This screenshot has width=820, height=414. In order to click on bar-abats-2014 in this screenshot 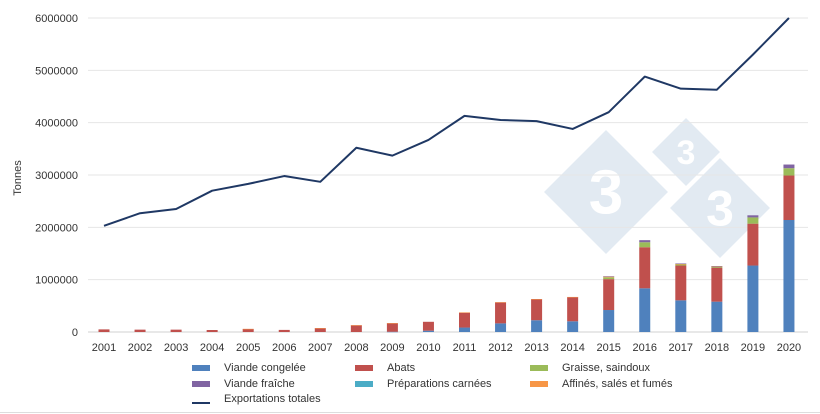, I will do `click(573, 309)`.